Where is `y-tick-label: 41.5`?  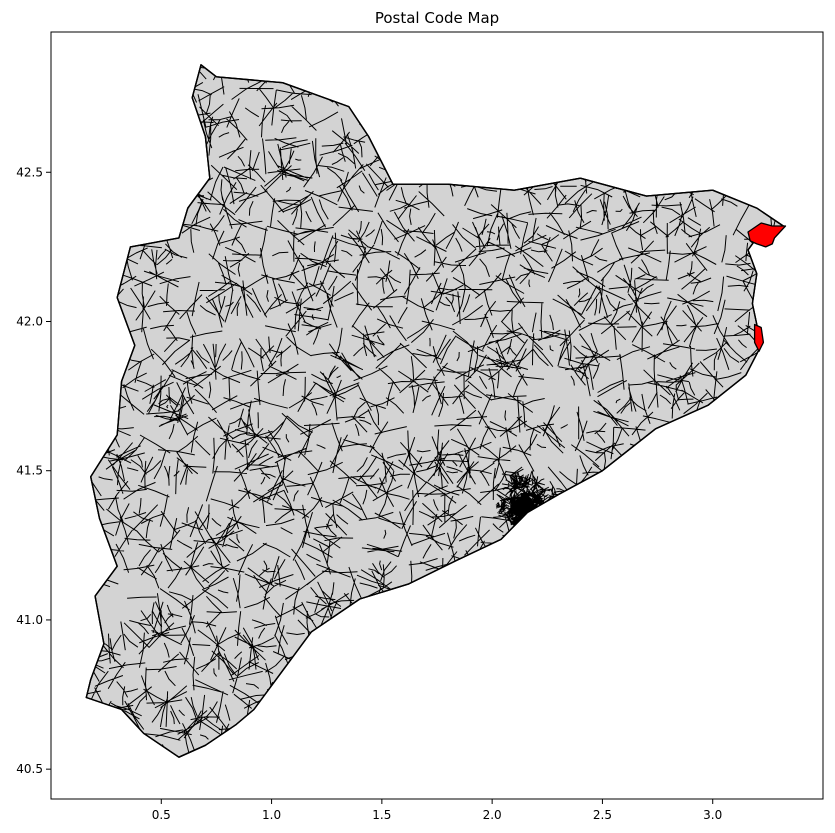
y-tick-label: 41.5 is located at coordinates (29, 471).